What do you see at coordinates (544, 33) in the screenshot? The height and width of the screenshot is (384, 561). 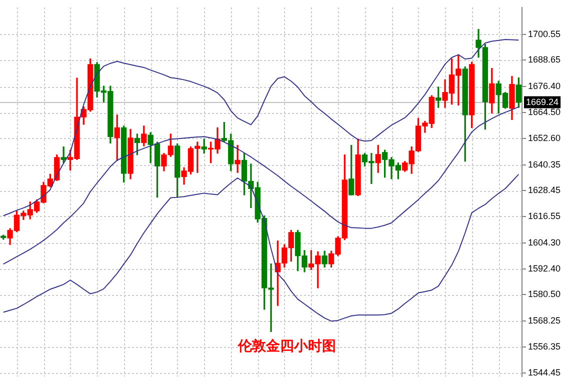 I see `y-tick-label: 1700.55` at bounding box center [544, 33].